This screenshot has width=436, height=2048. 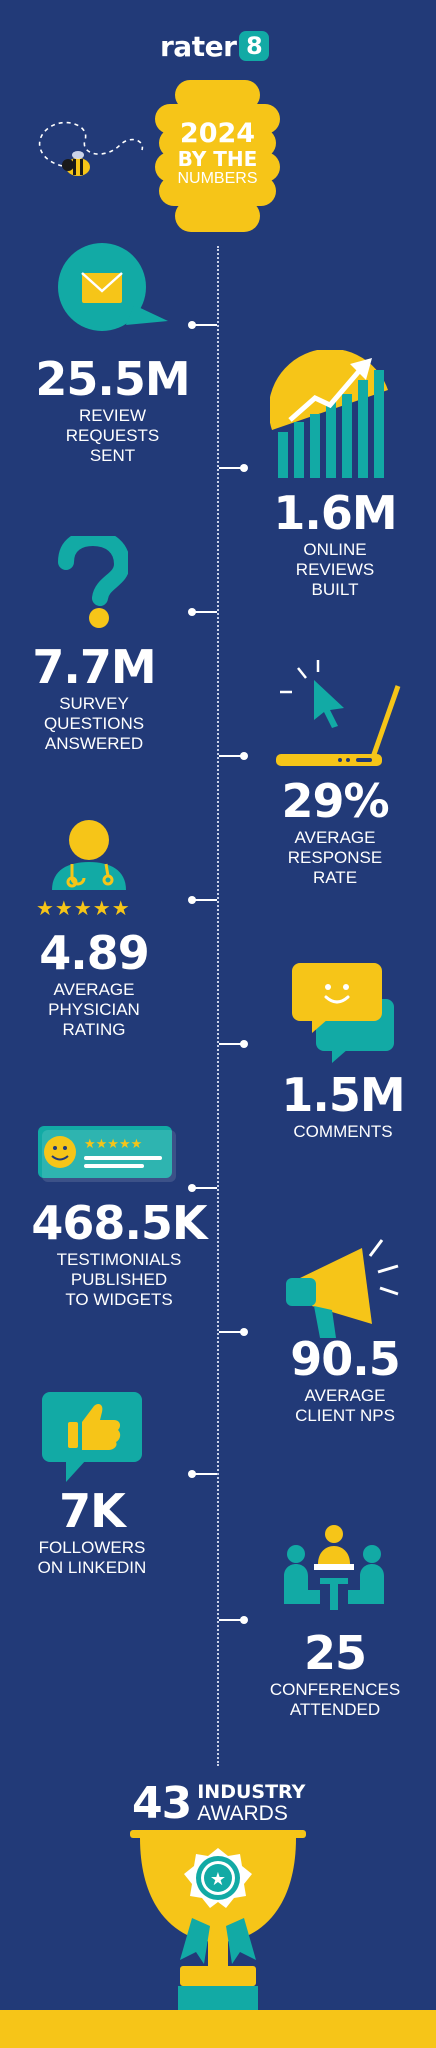 I want to click on stat-label-block: ONLINE REVIEWS BUILT, so click(x=335, y=570).